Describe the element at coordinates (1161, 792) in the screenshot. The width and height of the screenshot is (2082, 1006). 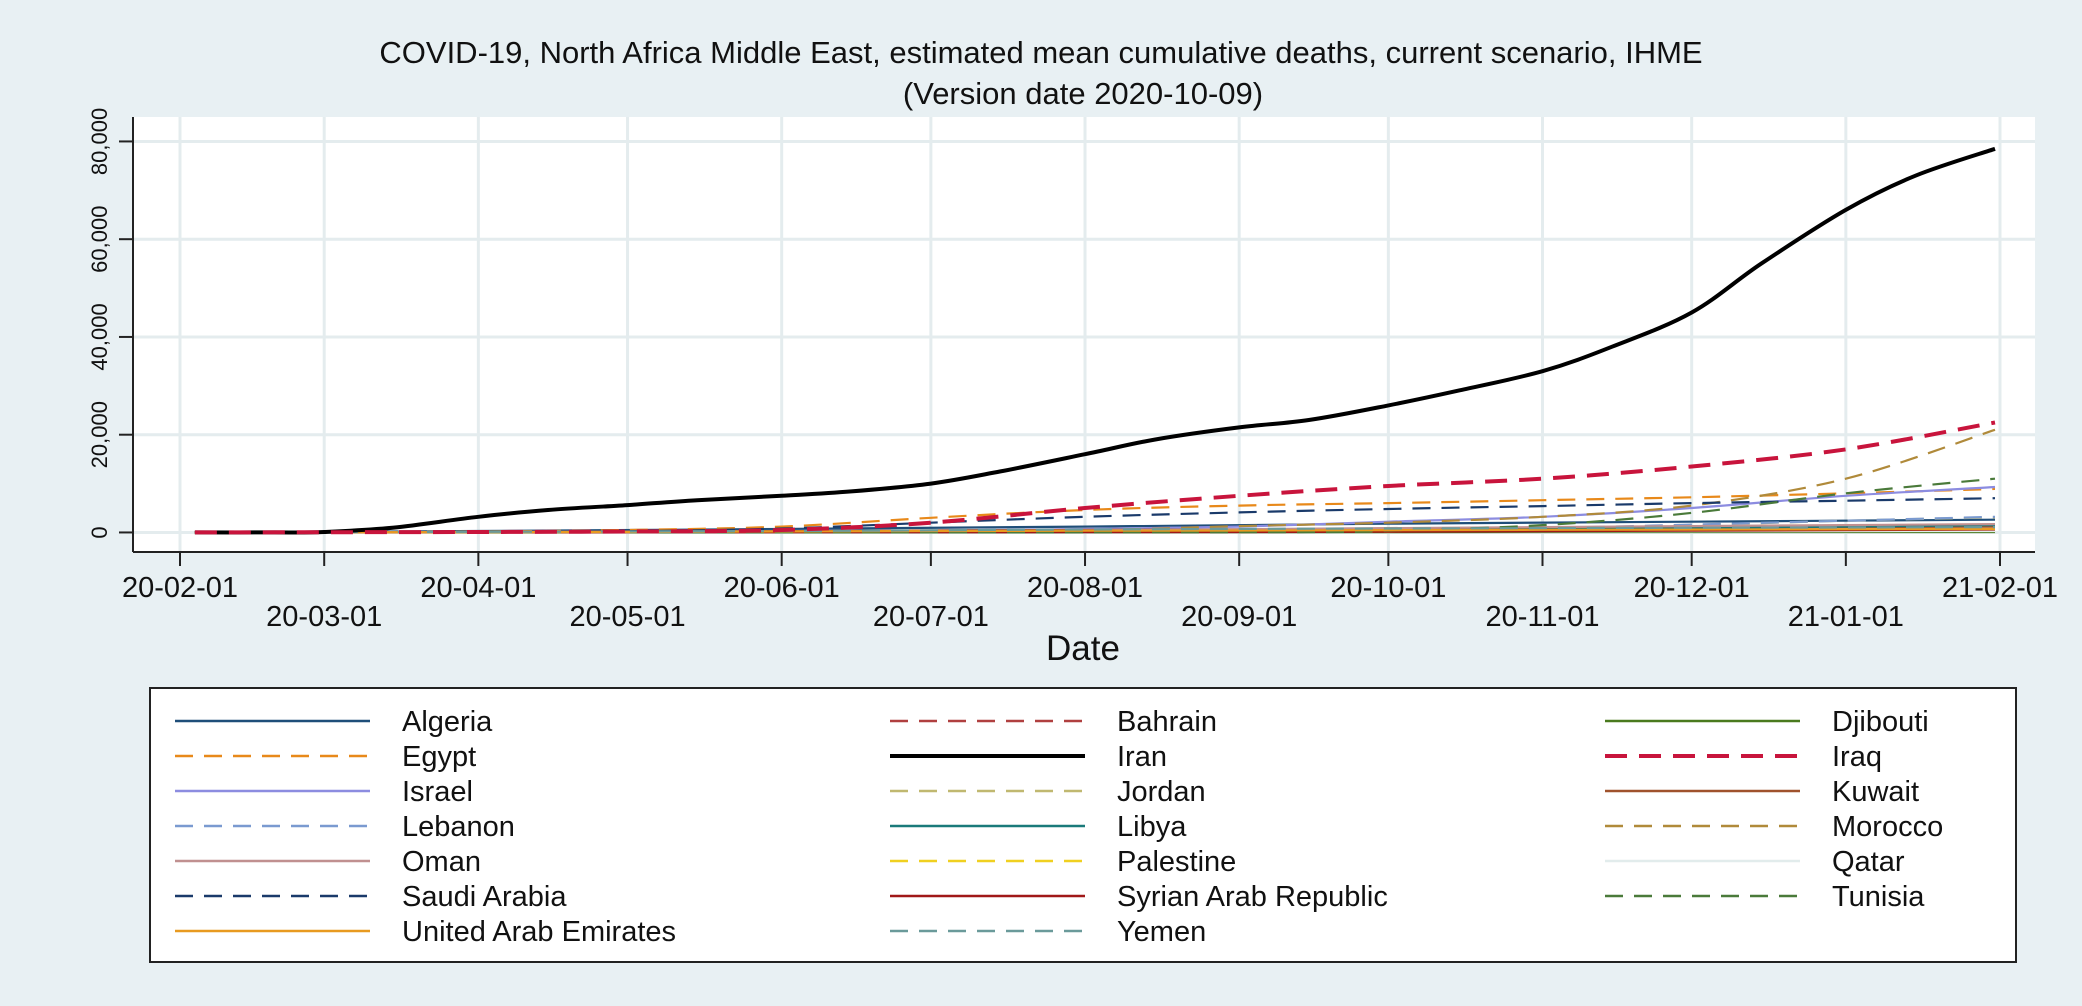
I see `legend-label-jordan: Jordan` at that location.